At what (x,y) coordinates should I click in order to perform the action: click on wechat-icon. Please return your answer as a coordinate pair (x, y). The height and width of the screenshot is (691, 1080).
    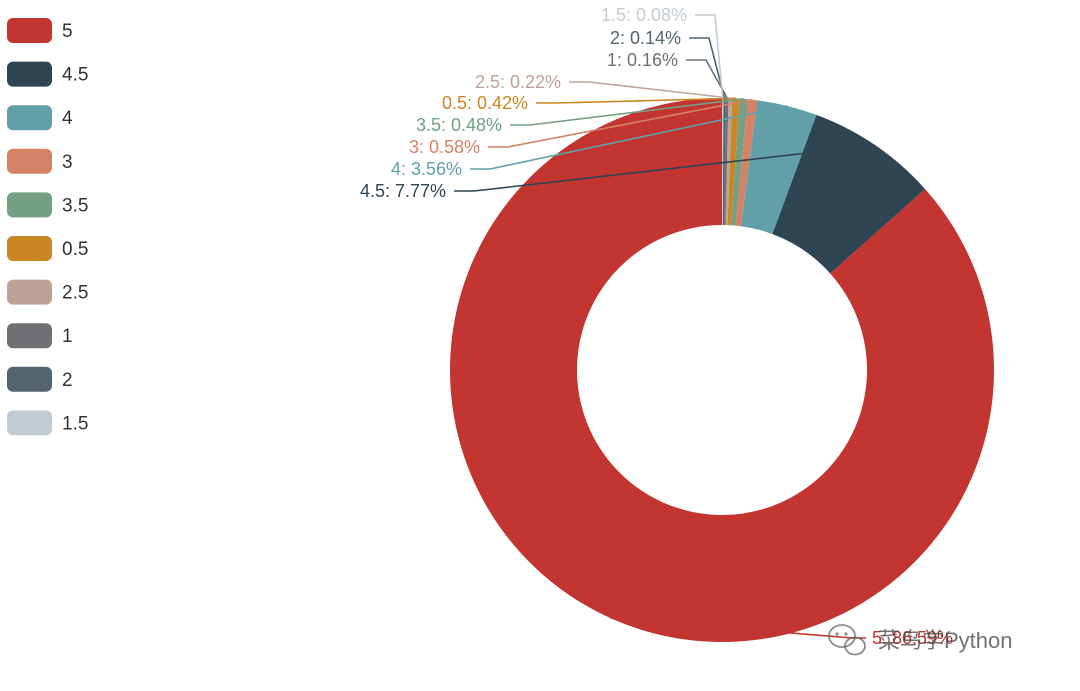
    Looking at the image, I should click on (847, 640).